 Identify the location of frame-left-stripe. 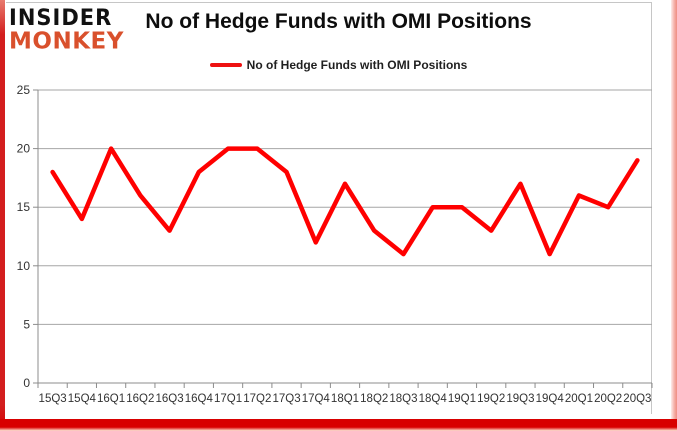
(2, 215).